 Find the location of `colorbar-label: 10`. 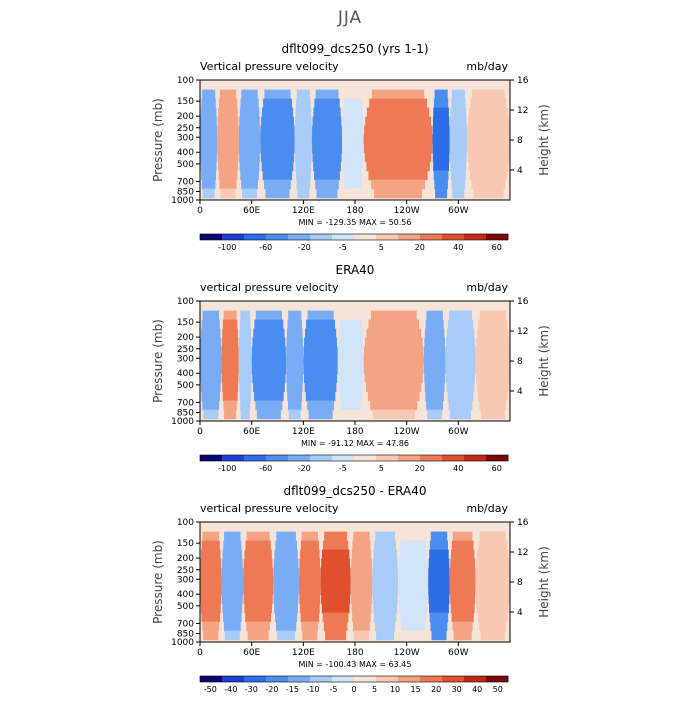

colorbar-label: 10 is located at coordinates (395, 689).